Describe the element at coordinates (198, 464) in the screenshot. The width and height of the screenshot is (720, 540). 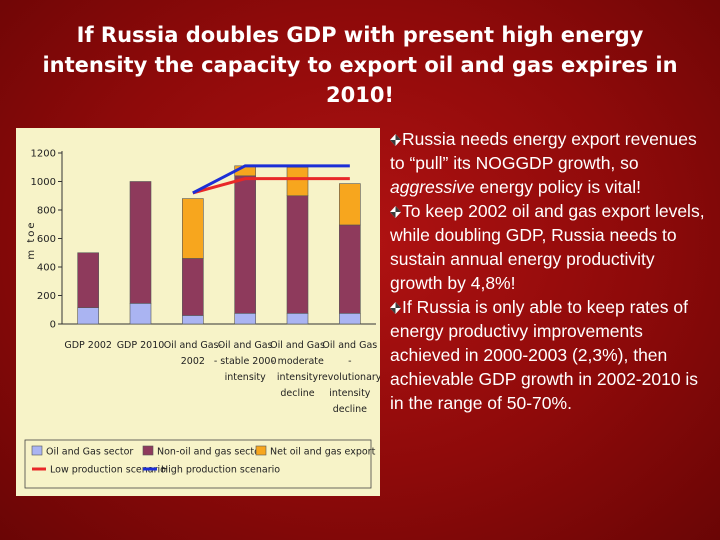
I see `legend` at that location.